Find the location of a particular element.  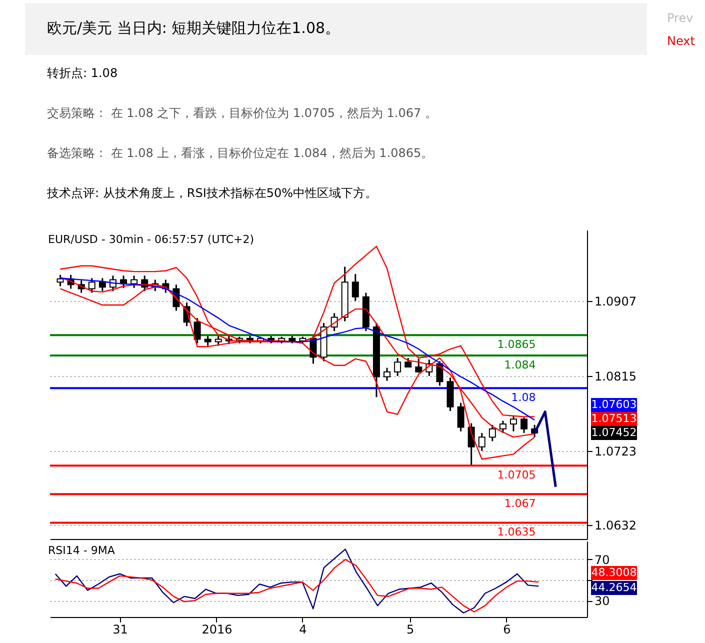

x-tick-label: 6 is located at coordinates (507, 629).